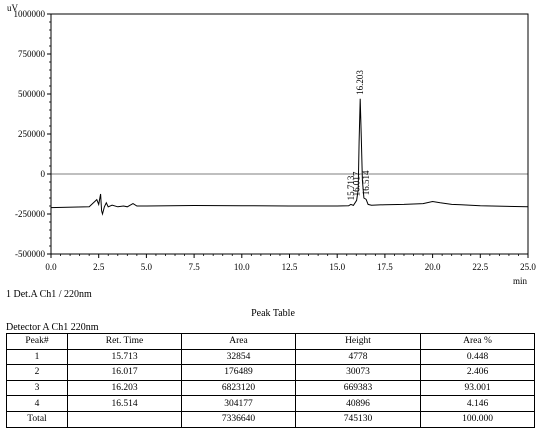  What do you see at coordinates (52, 327) in the screenshot?
I see `detector-label: Detector A Ch1 220nm` at bounding box center [52, 327].